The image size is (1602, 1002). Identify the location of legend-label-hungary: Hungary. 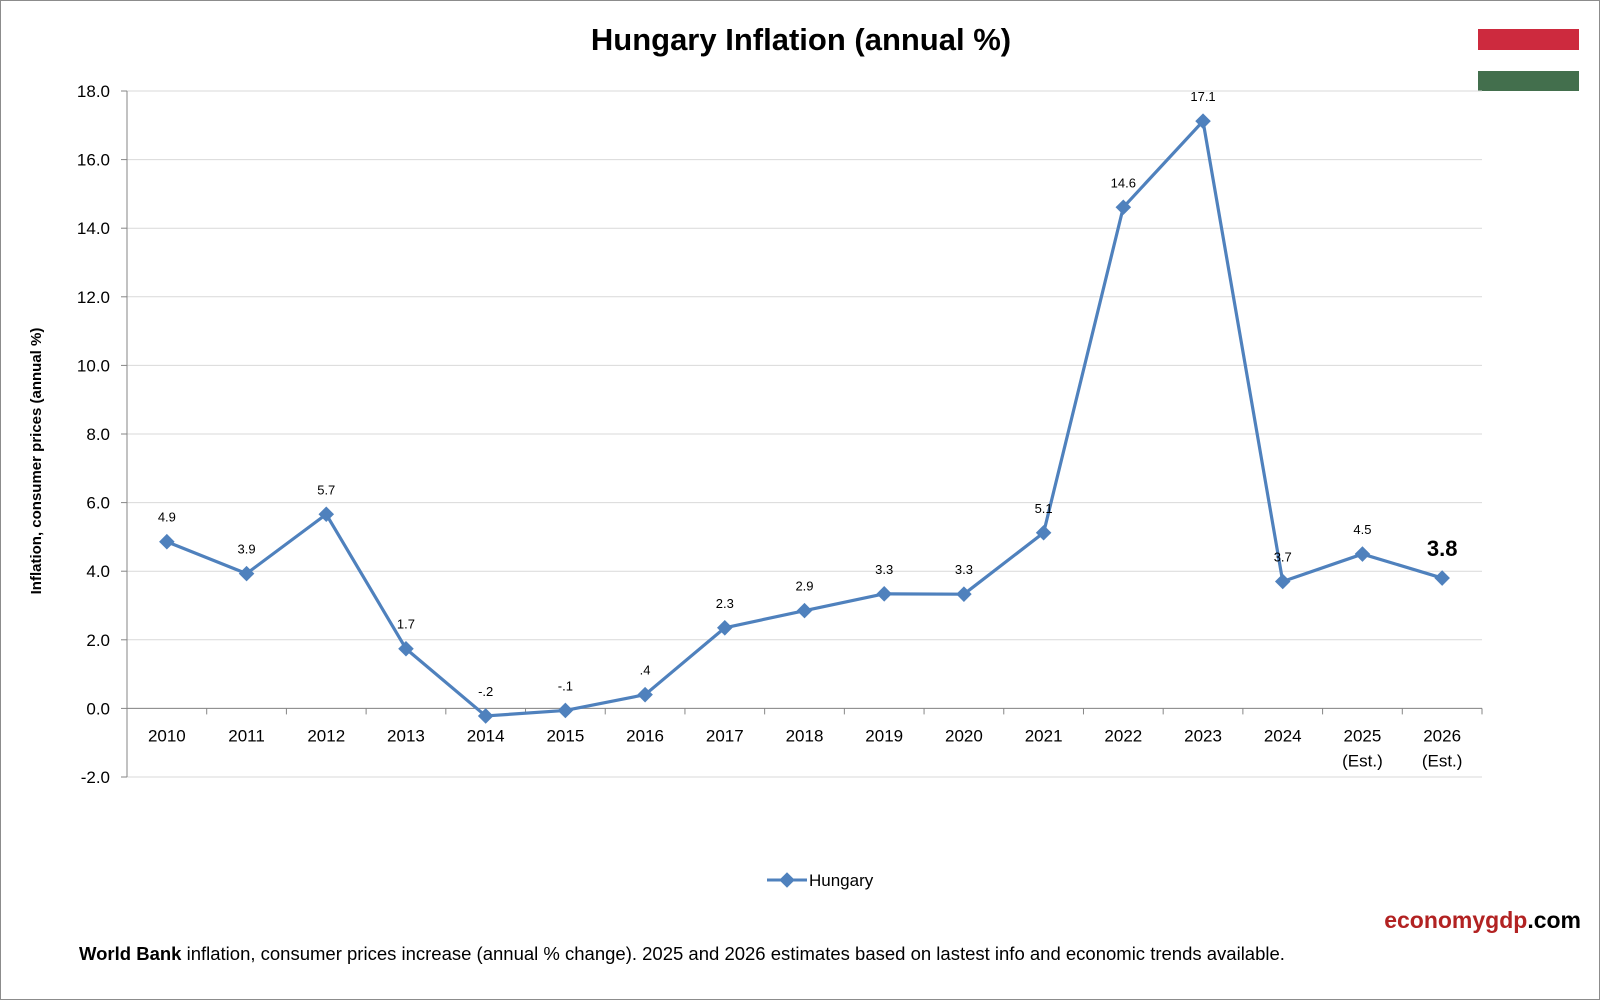
(841, 880).